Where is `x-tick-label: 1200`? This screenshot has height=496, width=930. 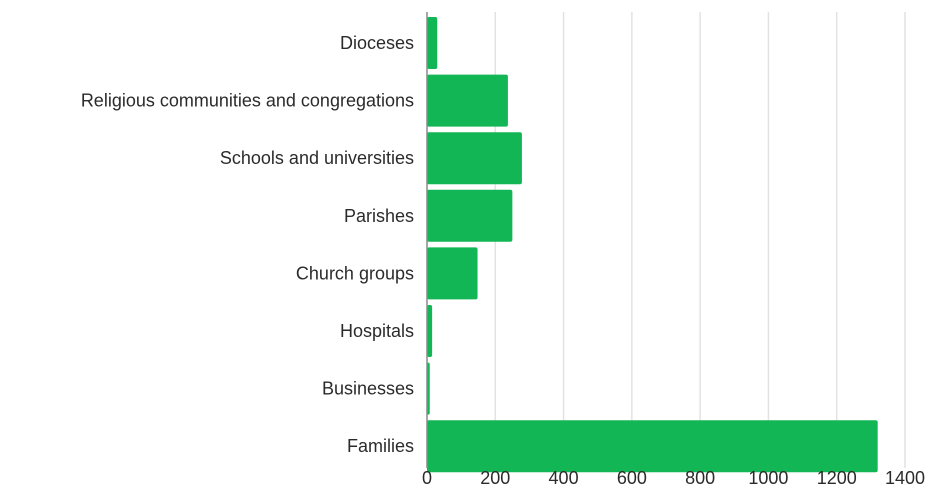
x-tick-label: 1200 is located at coordinates (837, 478).